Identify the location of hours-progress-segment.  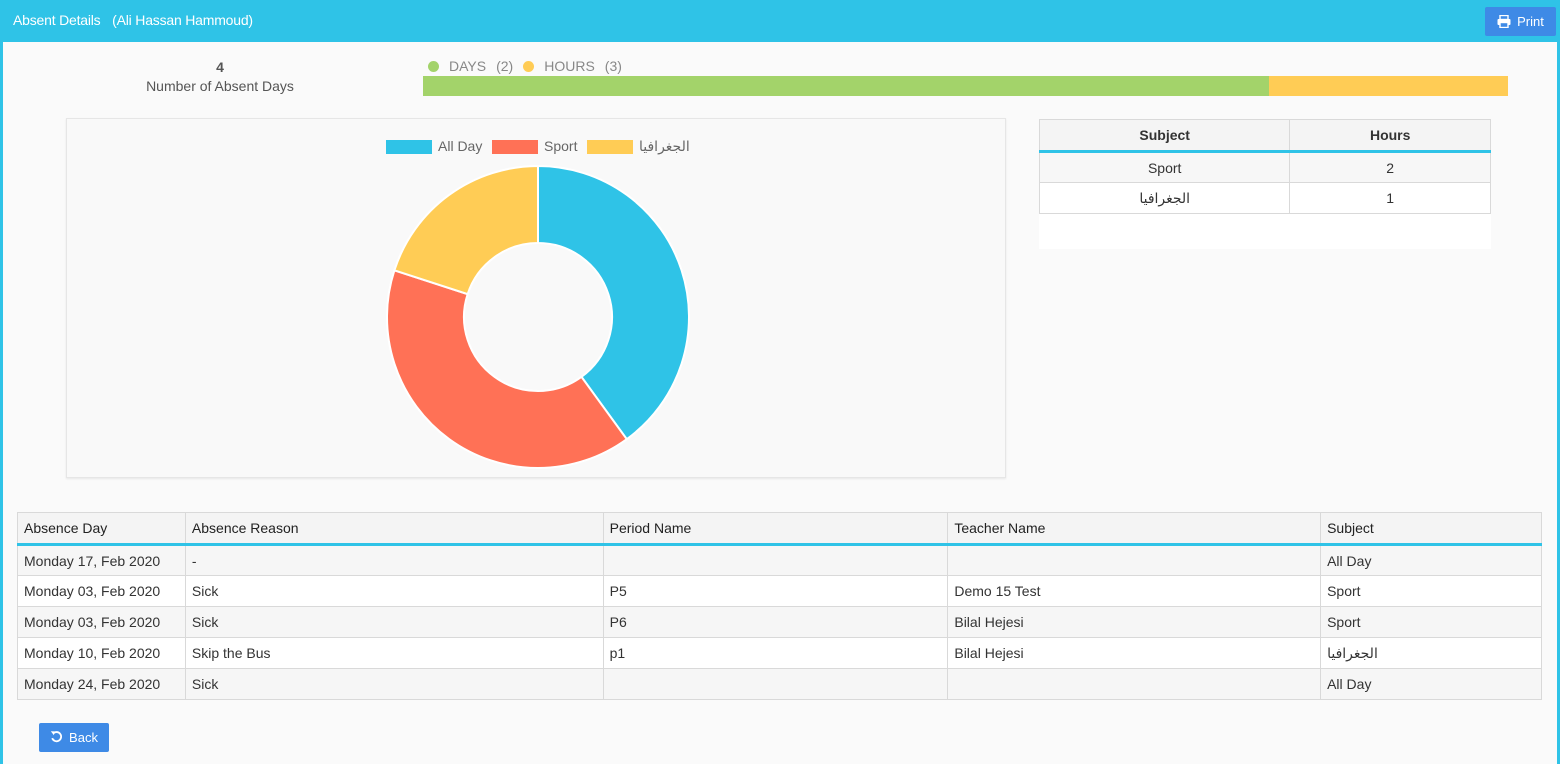
(1388, 86).